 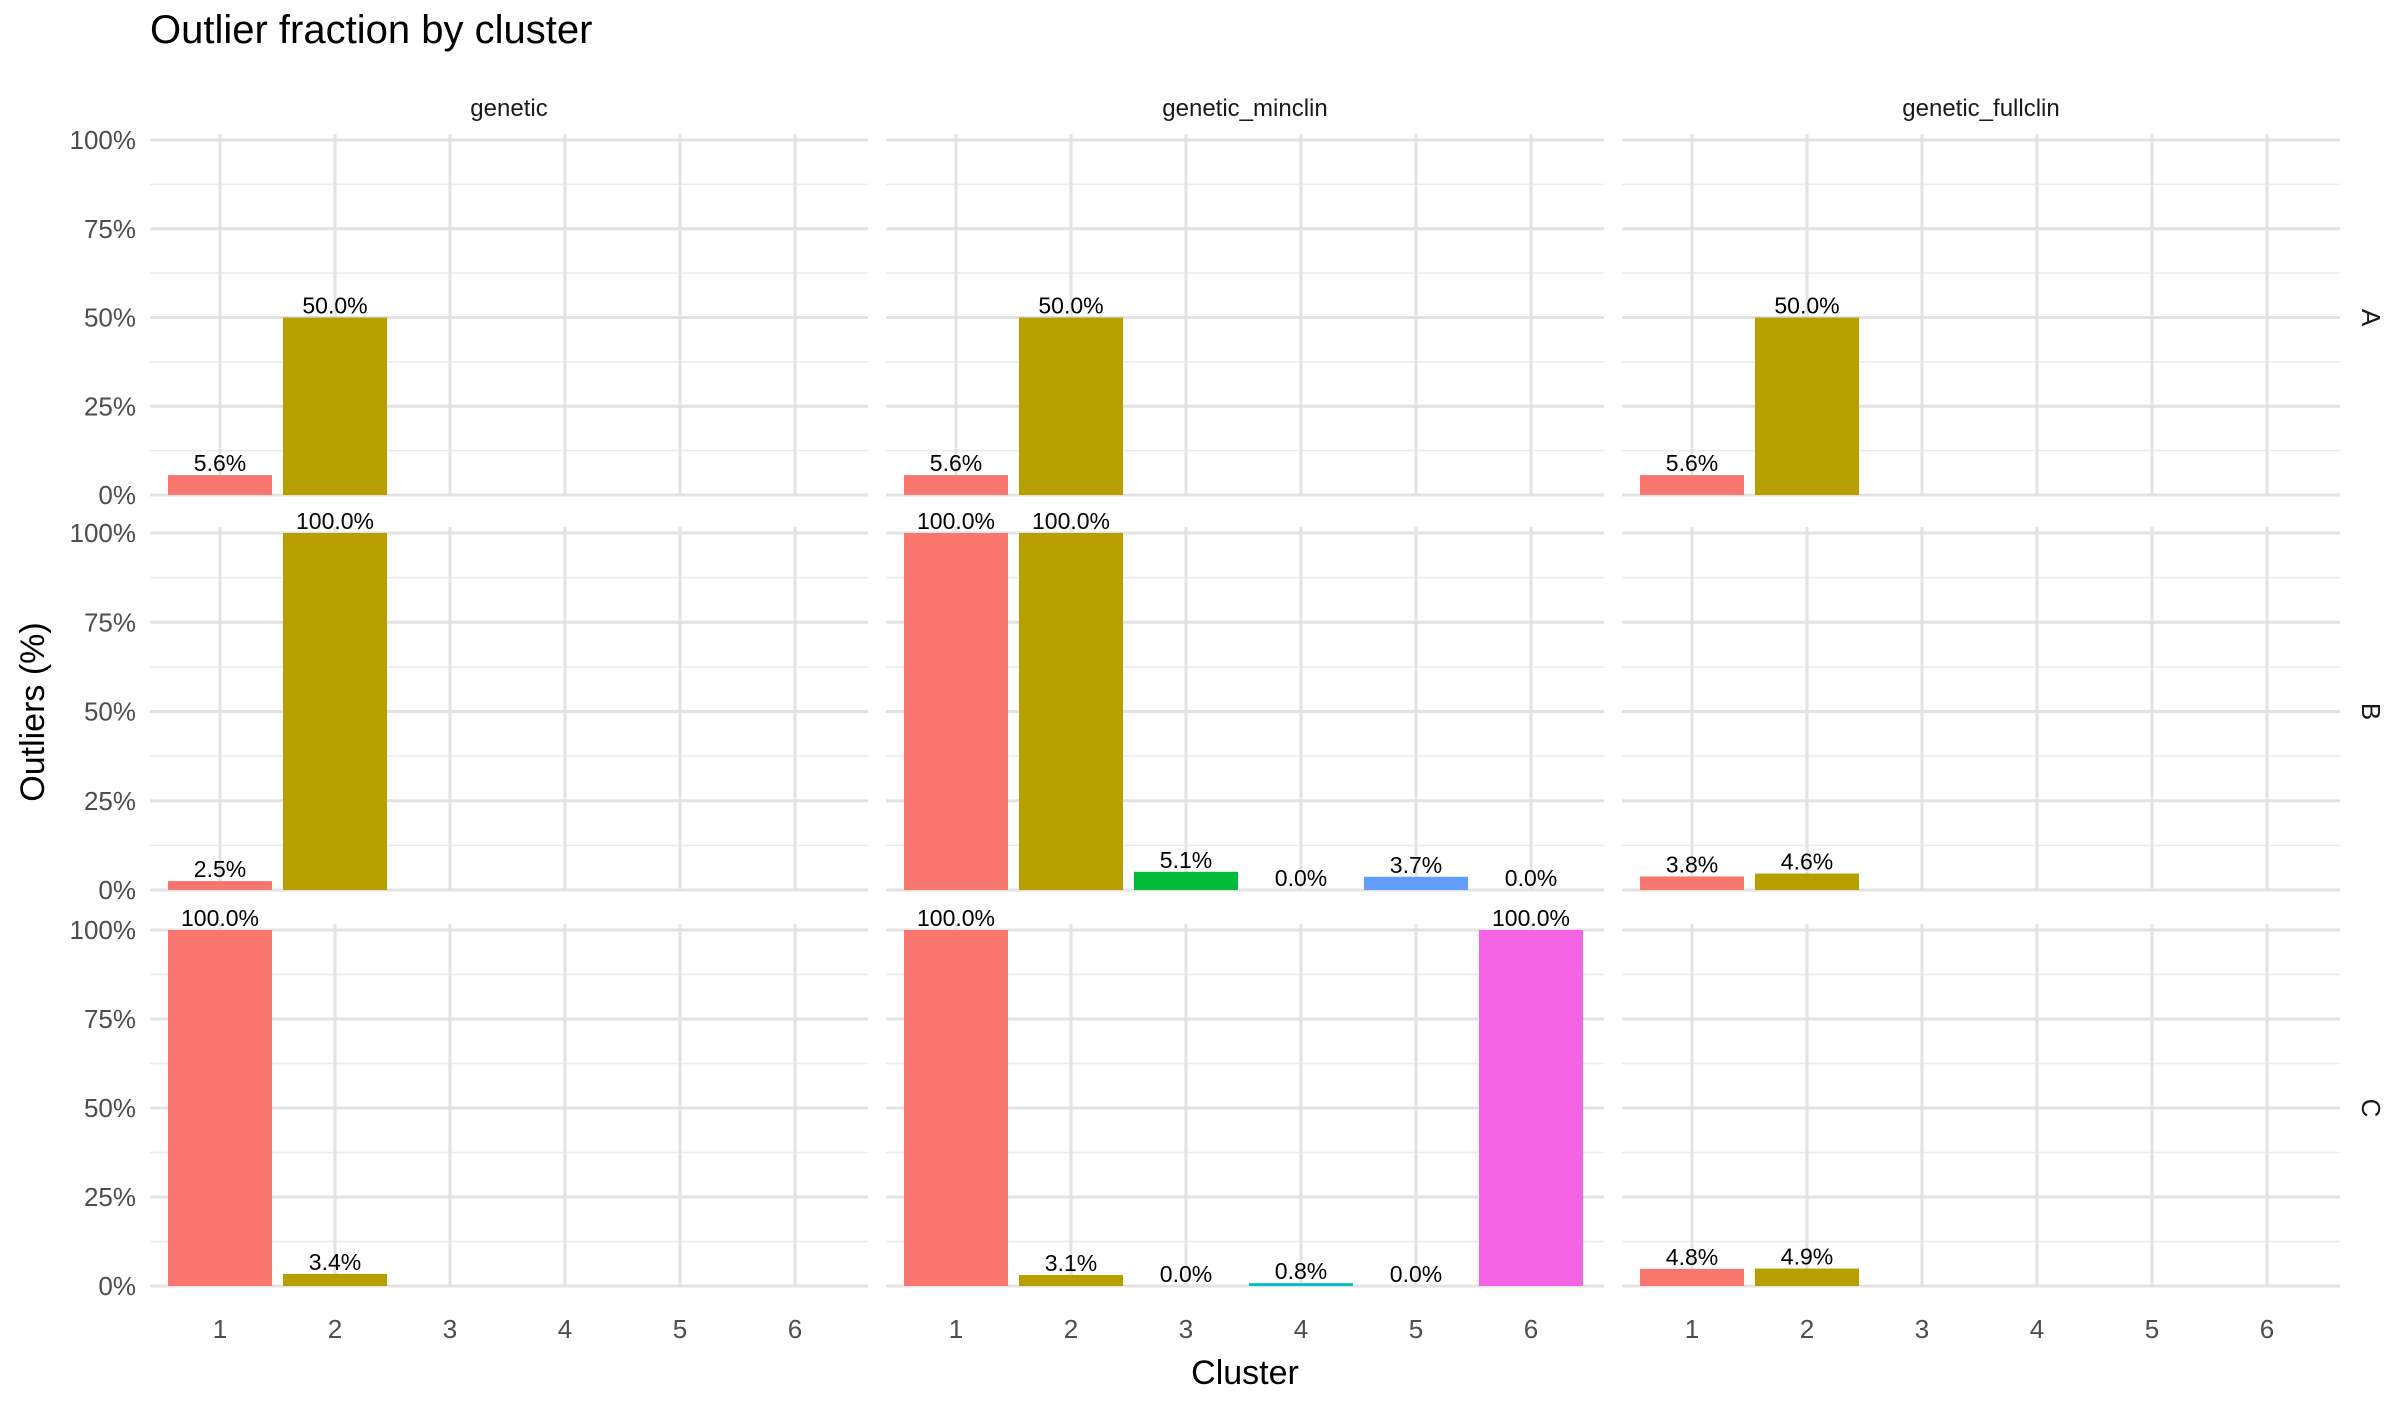 What do you see at coordinates (33, 711) in the screenshot?
I see `y-axis-title: Outliers (%)` at bounding box center [33, 711].